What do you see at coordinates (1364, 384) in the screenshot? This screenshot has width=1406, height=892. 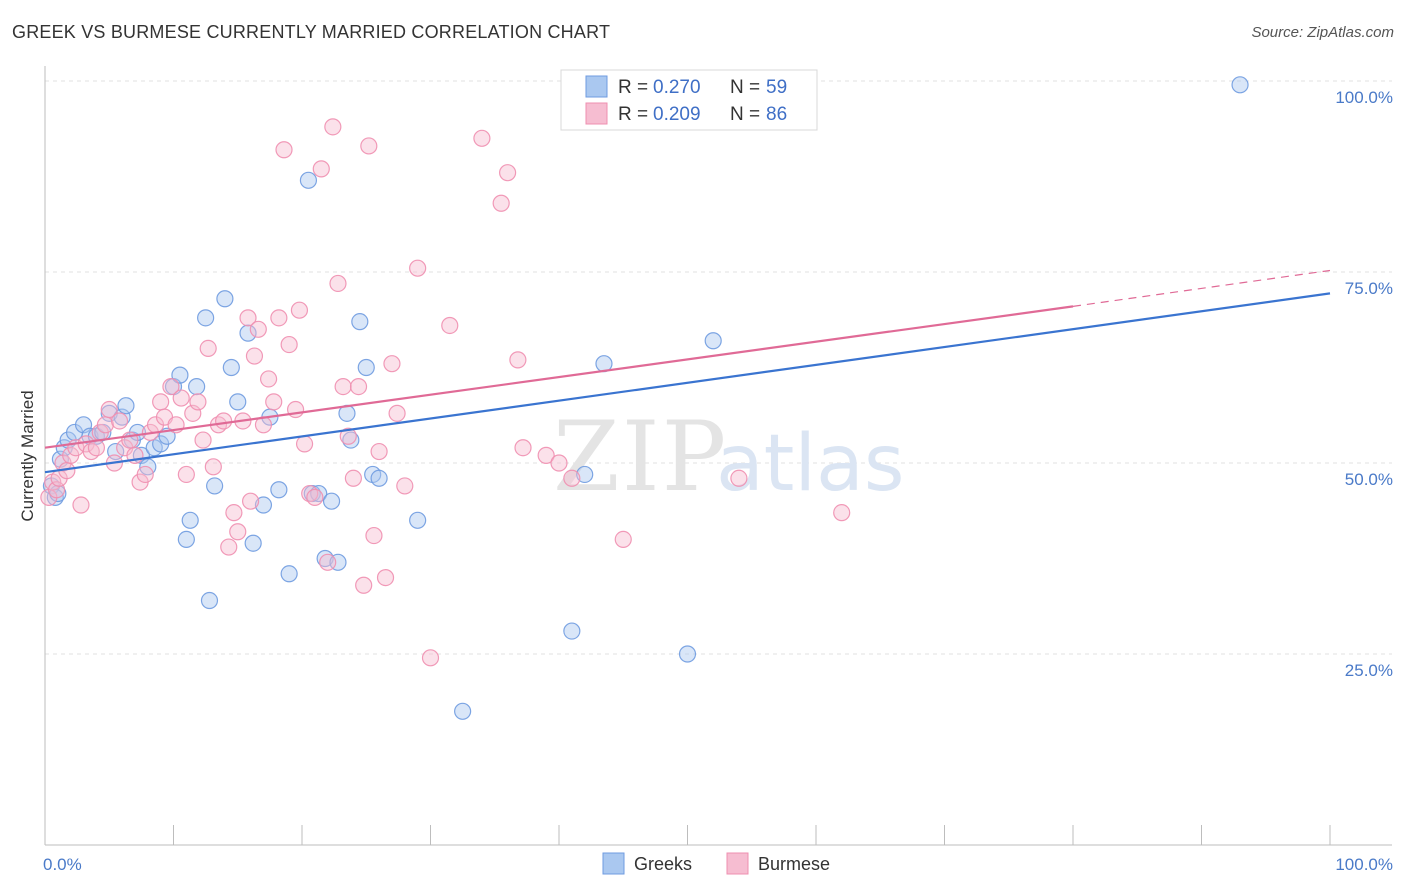 I see `y-tick-labels: 25.0% 50.0% 75.0% 100.0%` at bounding box center [1364, 384].